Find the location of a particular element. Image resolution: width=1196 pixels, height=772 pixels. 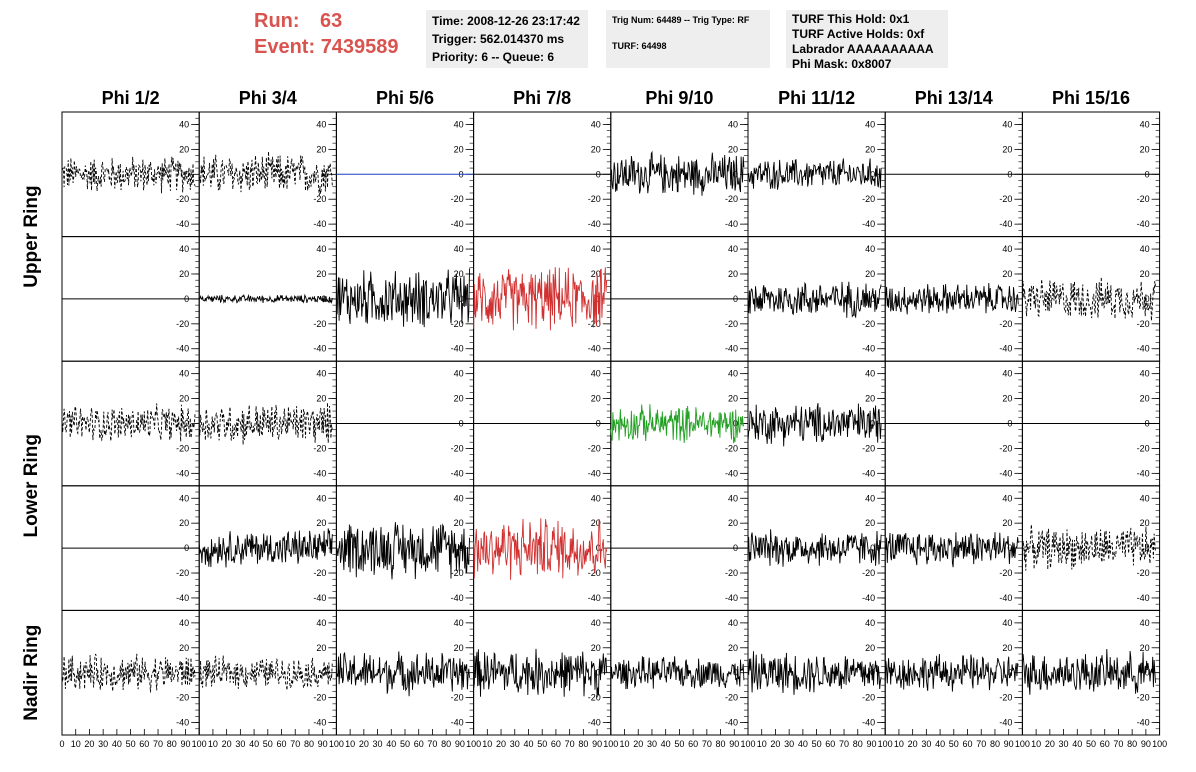

x-tick-label: 90 is located at coordinates (734, 744).